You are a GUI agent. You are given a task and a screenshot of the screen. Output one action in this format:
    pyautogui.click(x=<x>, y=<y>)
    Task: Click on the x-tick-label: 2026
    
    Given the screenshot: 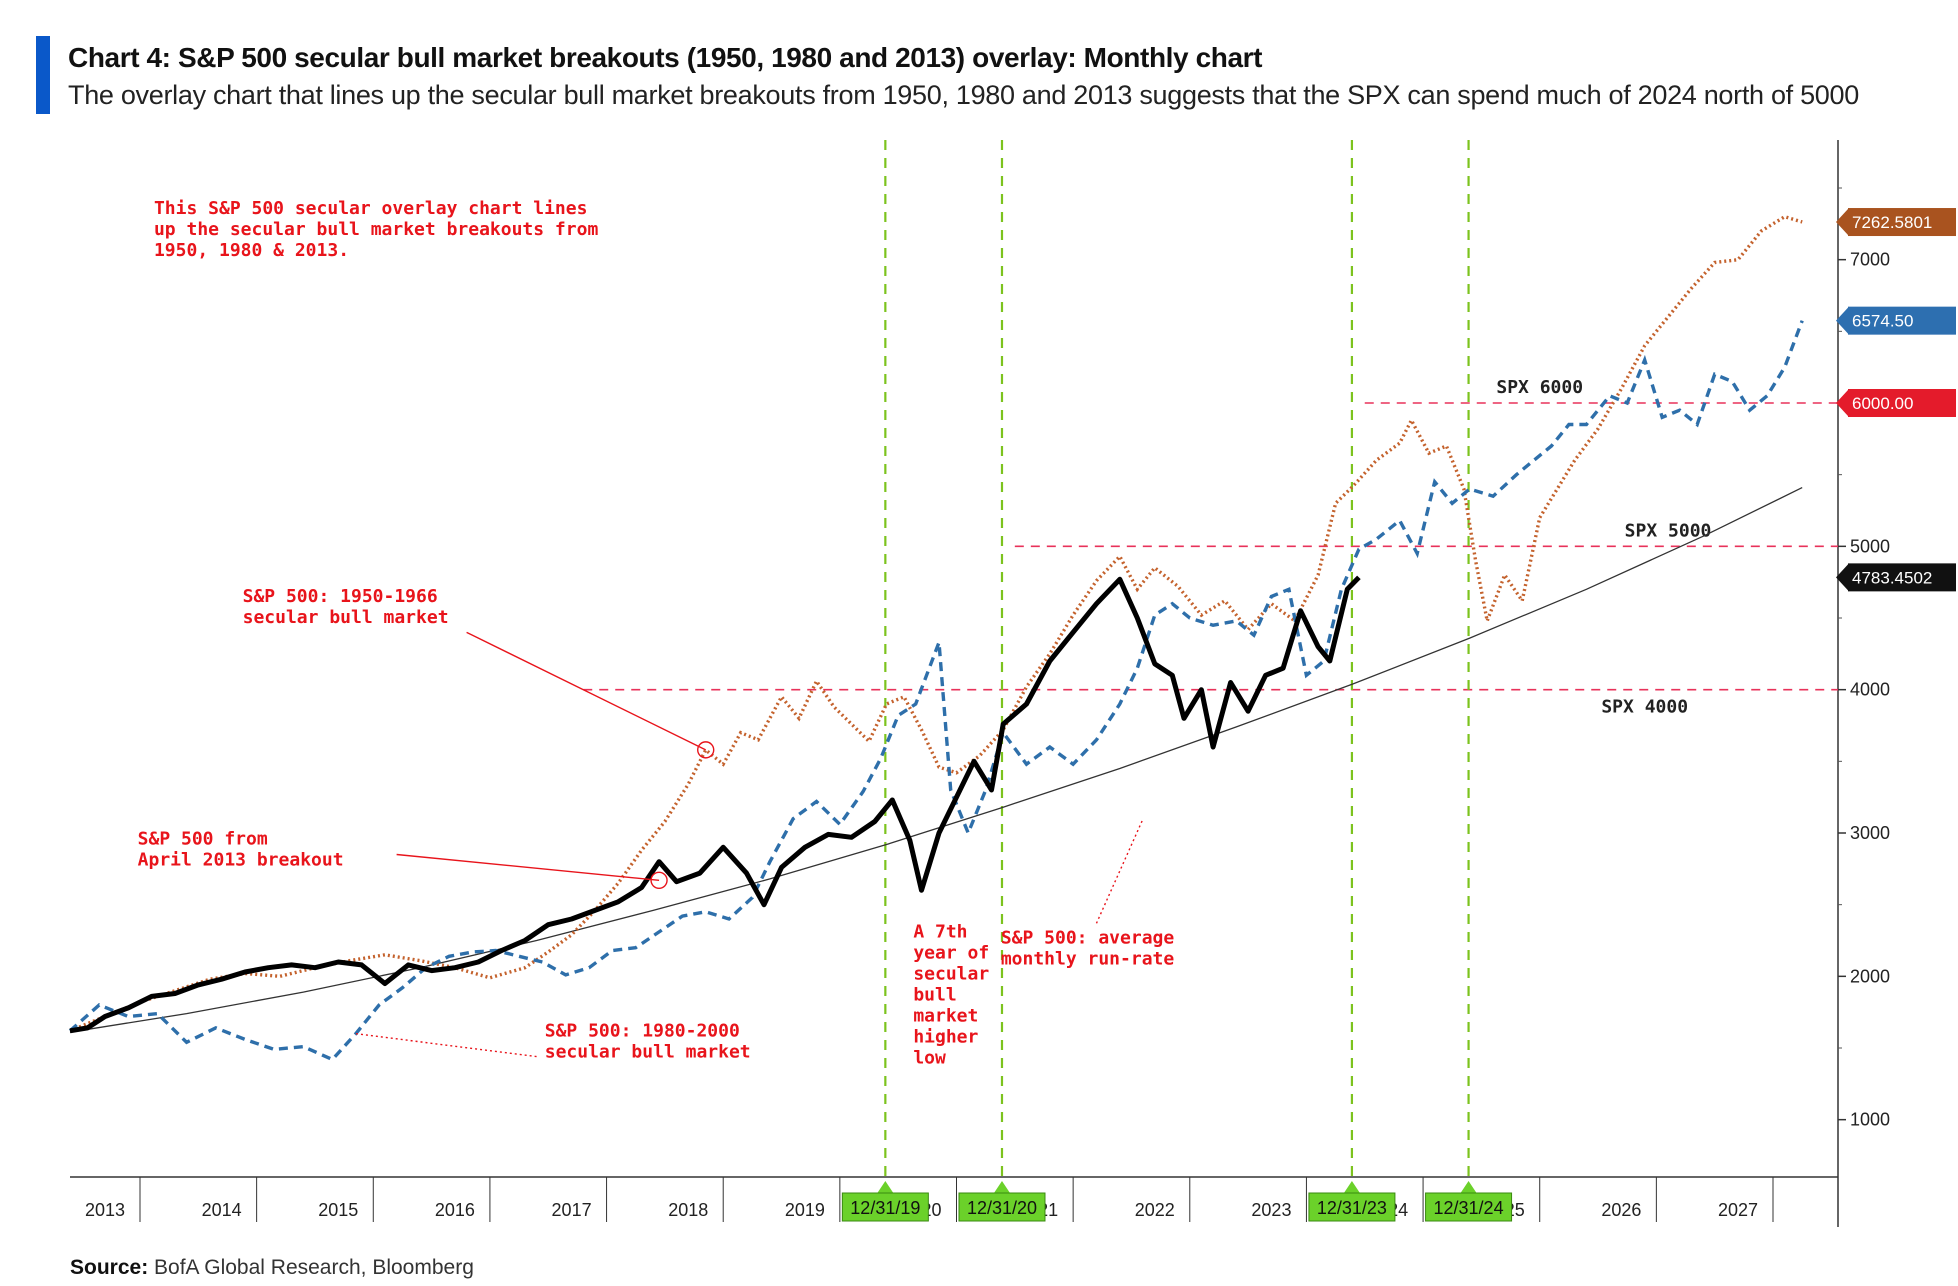 What is the action you would take?
    pyautogui.click(x=1621, y=1210)
    